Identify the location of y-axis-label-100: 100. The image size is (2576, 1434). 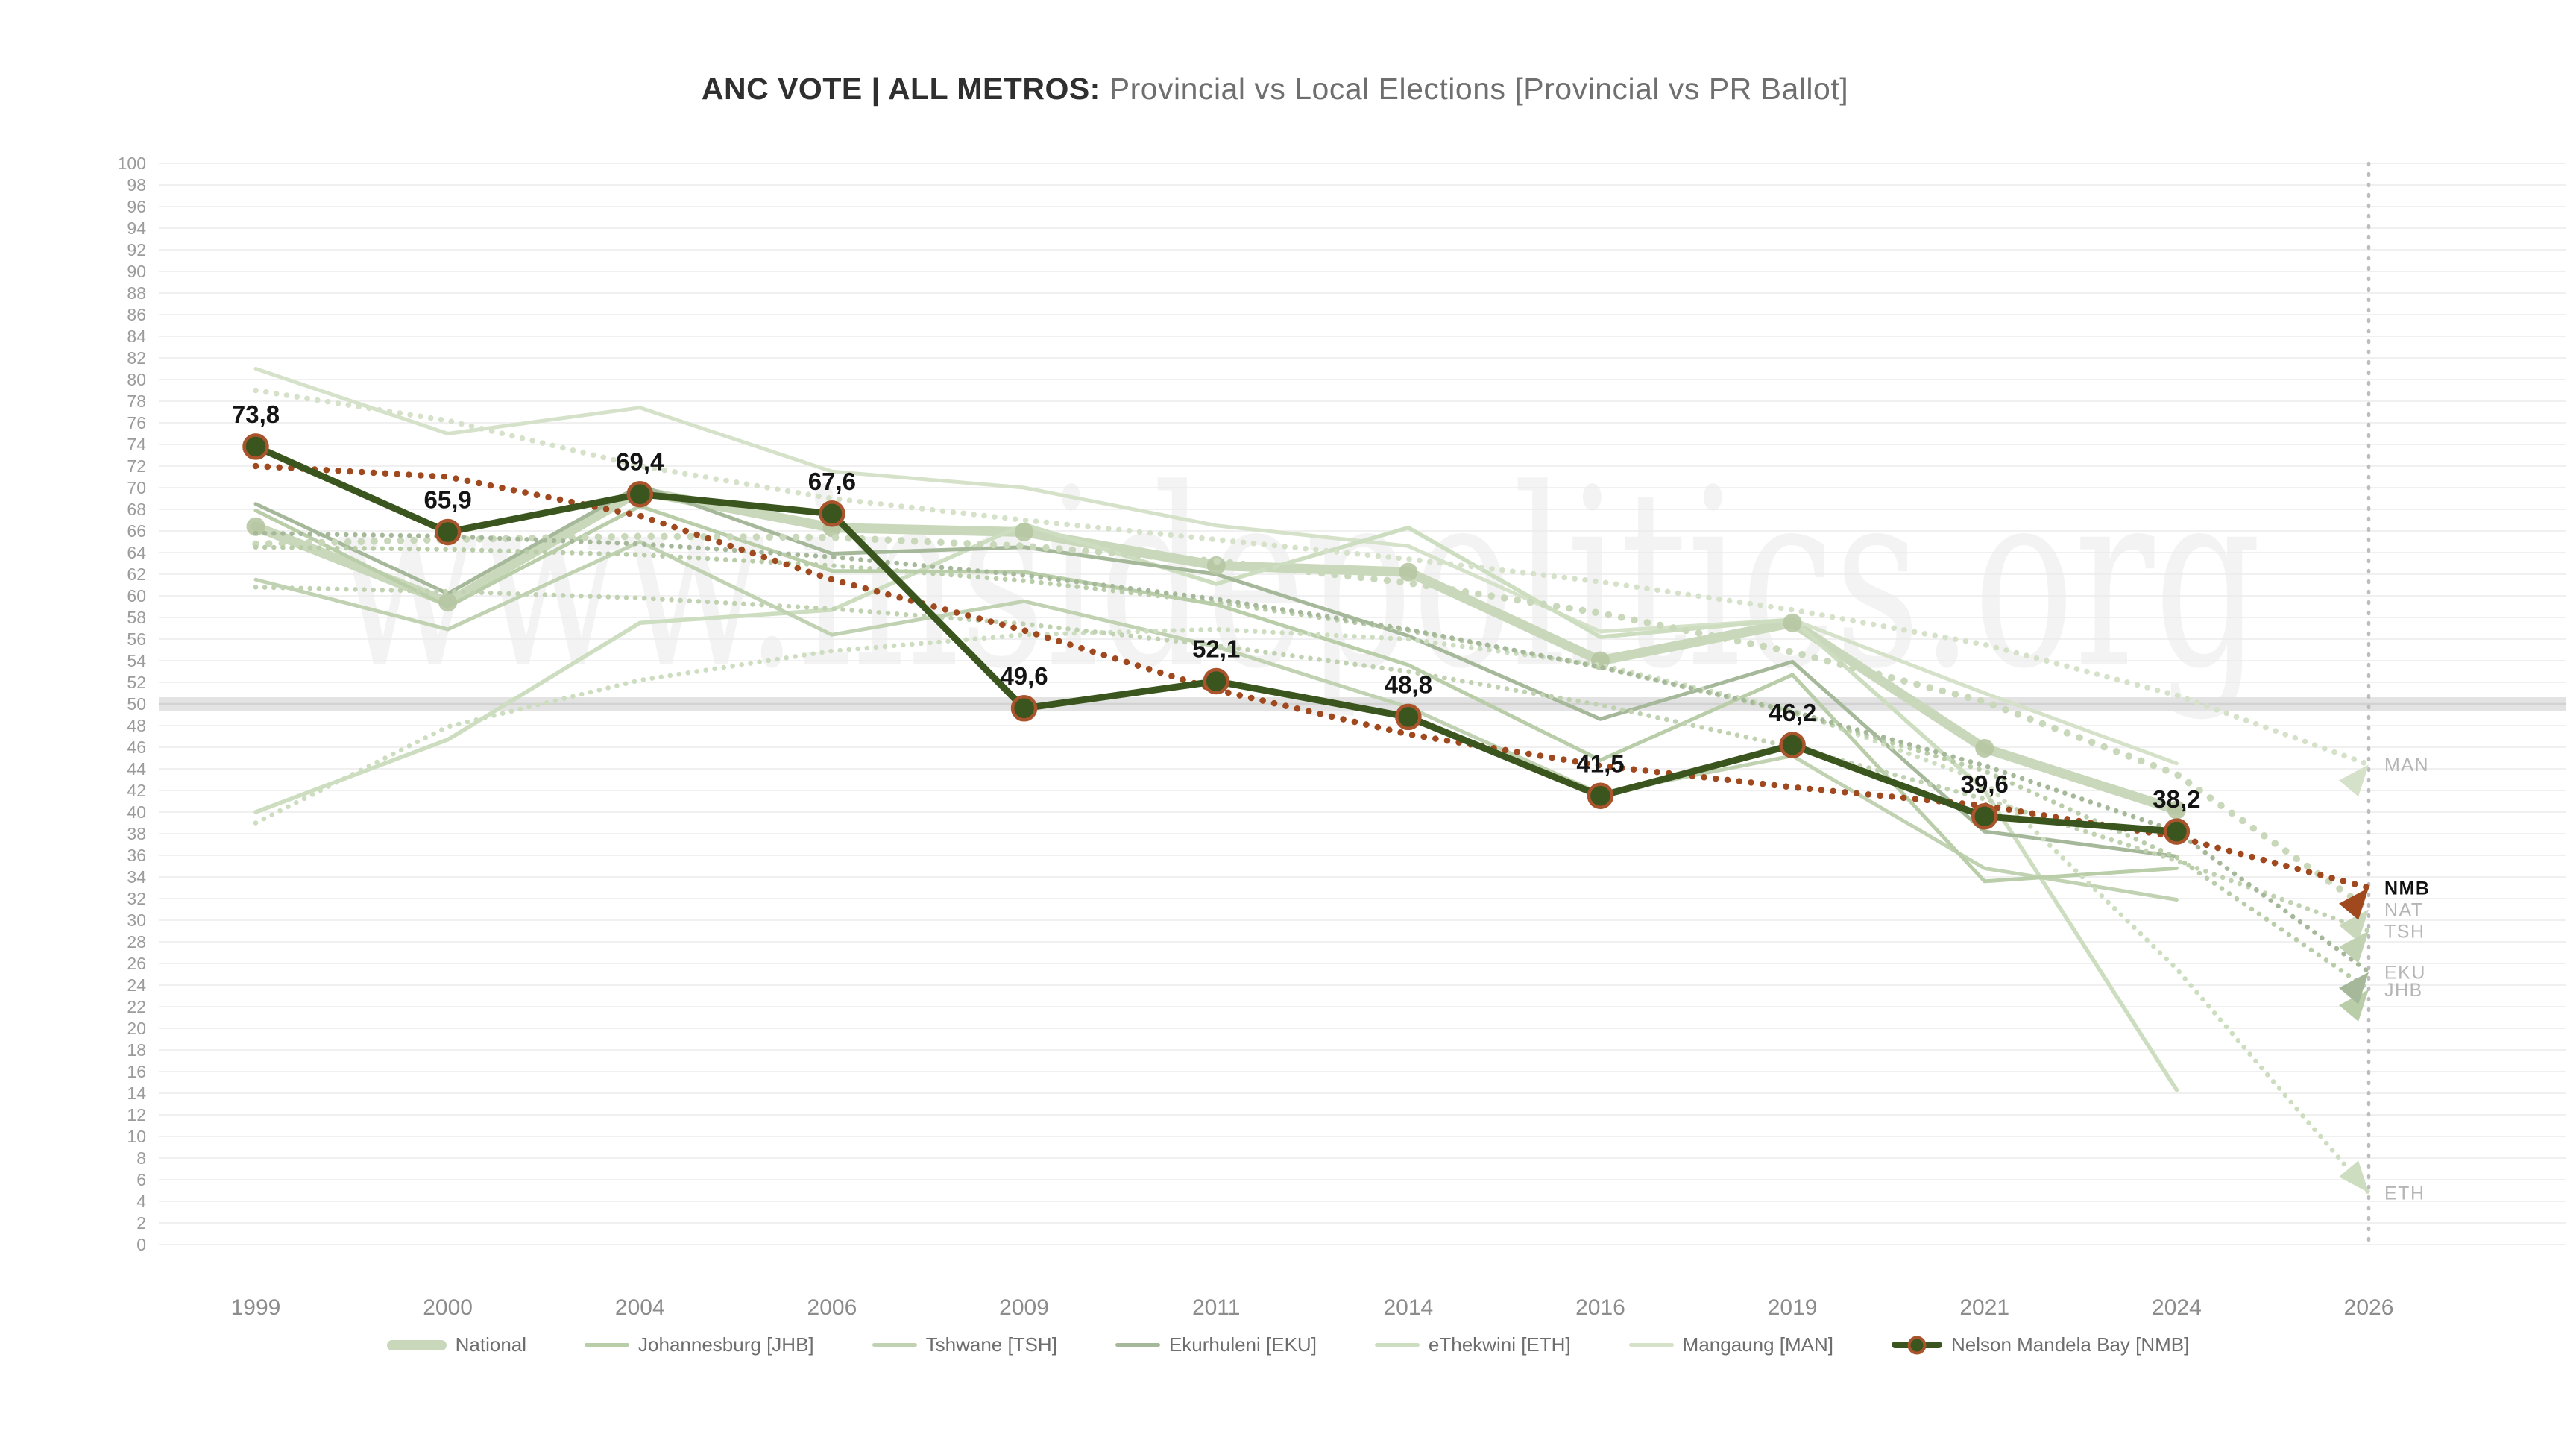
(132, 163).